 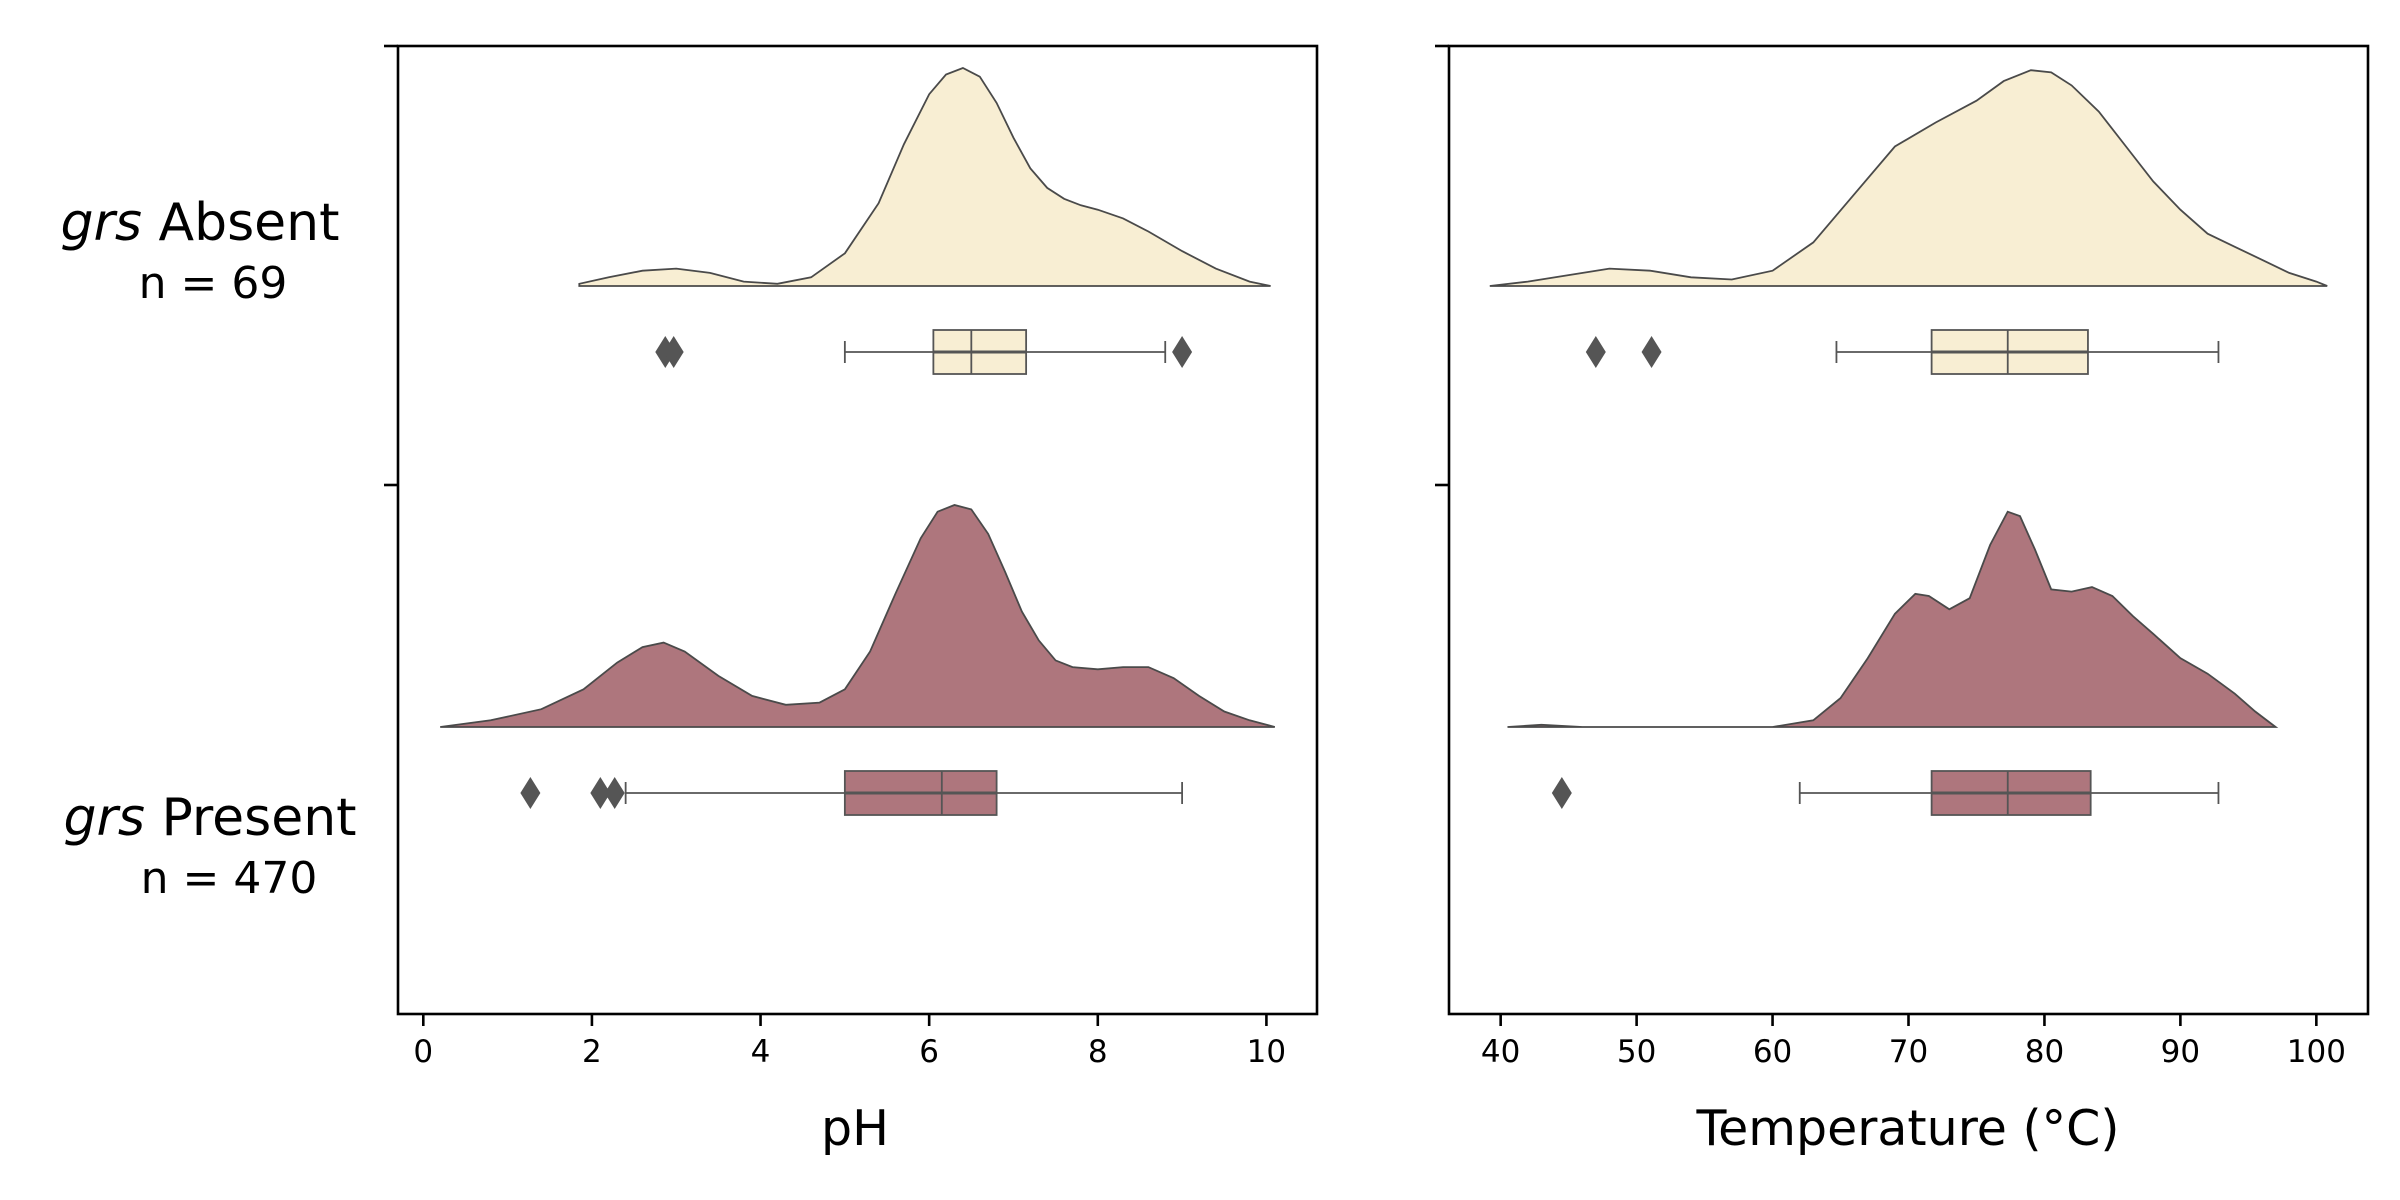 I want to click on x-tick-label: 90, so click(x=2180, y=1052).